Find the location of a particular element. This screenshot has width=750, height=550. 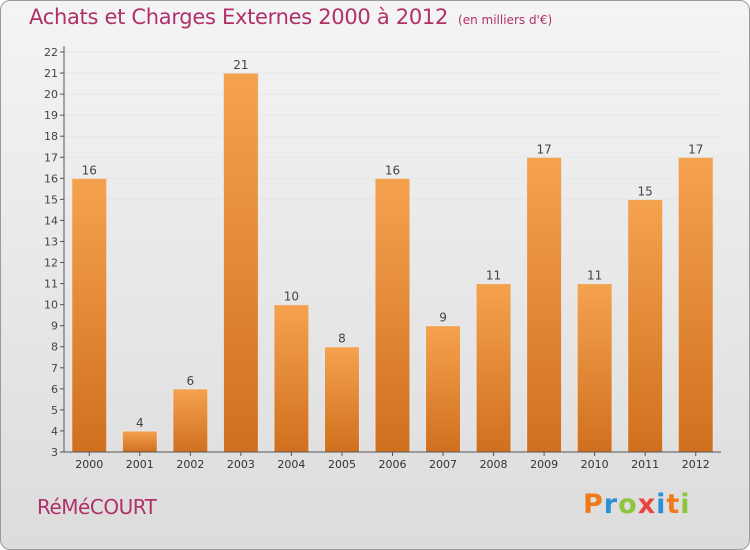

bar-2010 is located at coordinates (594, 368).